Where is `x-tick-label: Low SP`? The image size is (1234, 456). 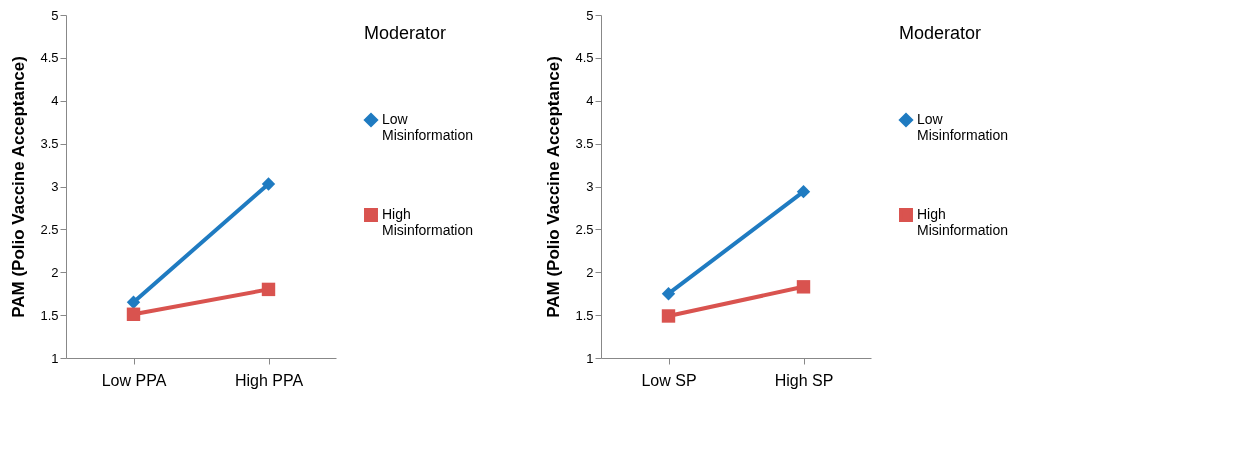
x-tick-label: Low SP is located at coordinates (669, 380).